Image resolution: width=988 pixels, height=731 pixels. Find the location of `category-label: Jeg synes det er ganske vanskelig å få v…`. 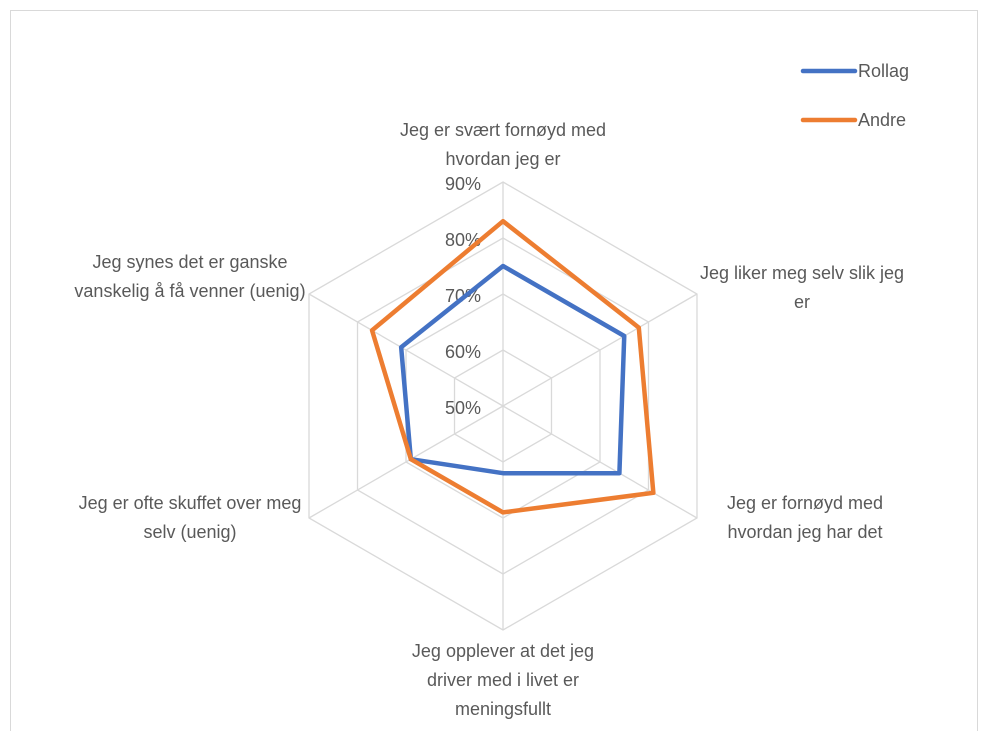

category-label: Jeg synes det er ganske vanskelig å få v… is located at coordinates (190, 276).